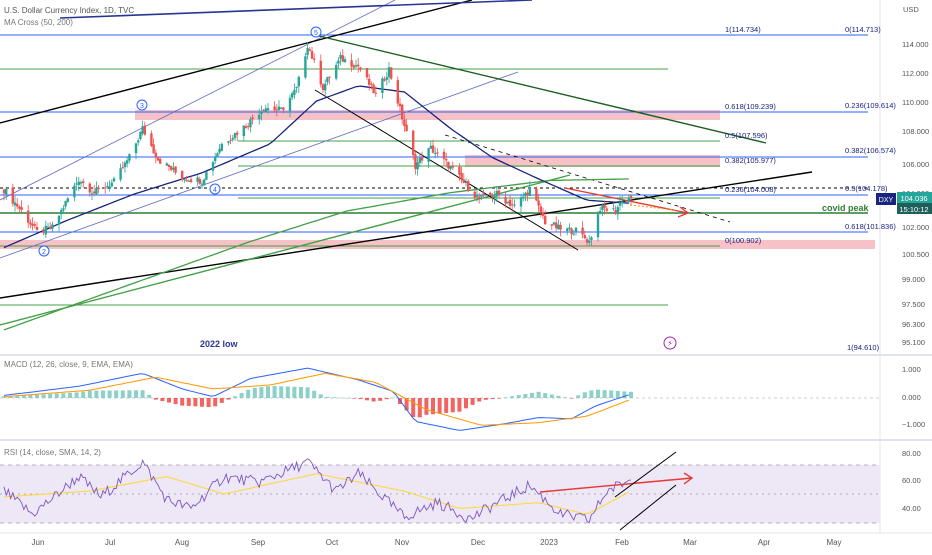 This screenshot has height=555, width=932. I want to click on lightning-icon-circle, so click(670, 343).